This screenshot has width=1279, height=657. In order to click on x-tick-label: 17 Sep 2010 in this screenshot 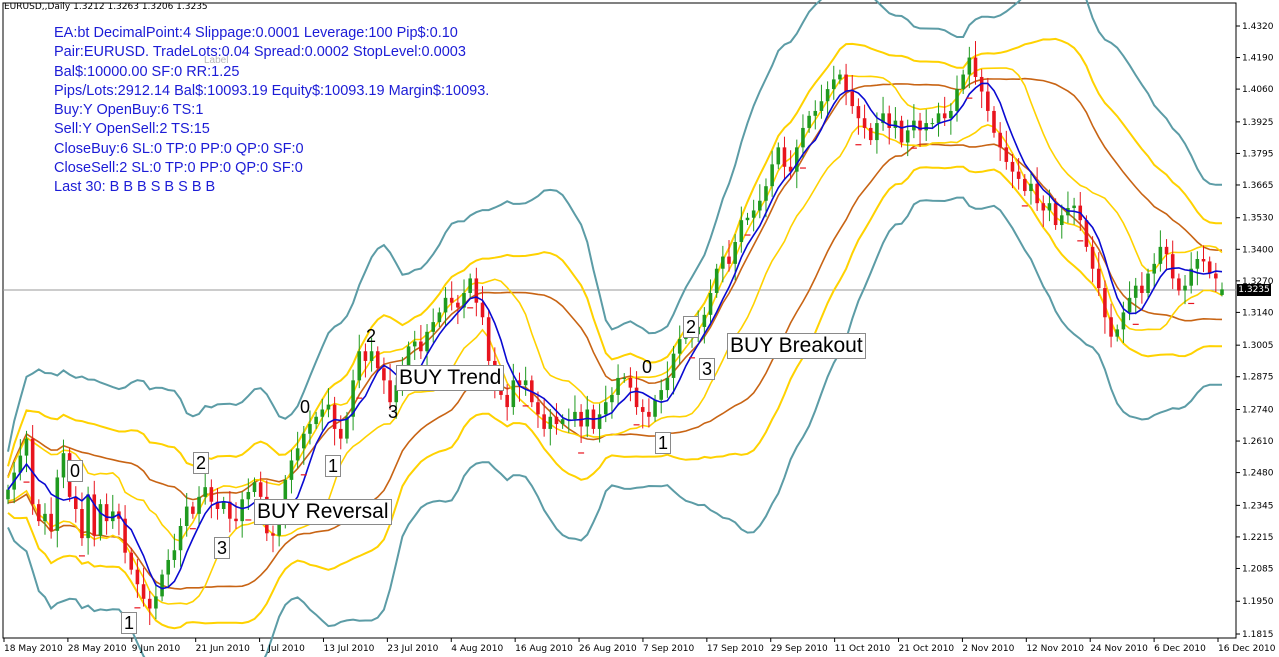, I will do `click(735, 649)`.